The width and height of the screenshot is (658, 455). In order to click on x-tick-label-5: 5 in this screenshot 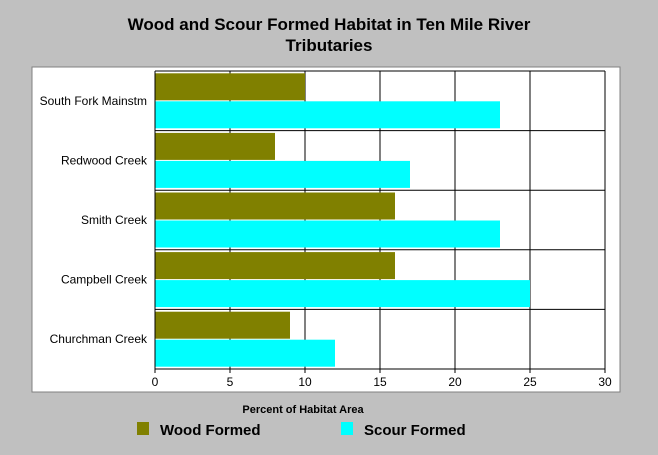, I will do `click(230, 382)`.